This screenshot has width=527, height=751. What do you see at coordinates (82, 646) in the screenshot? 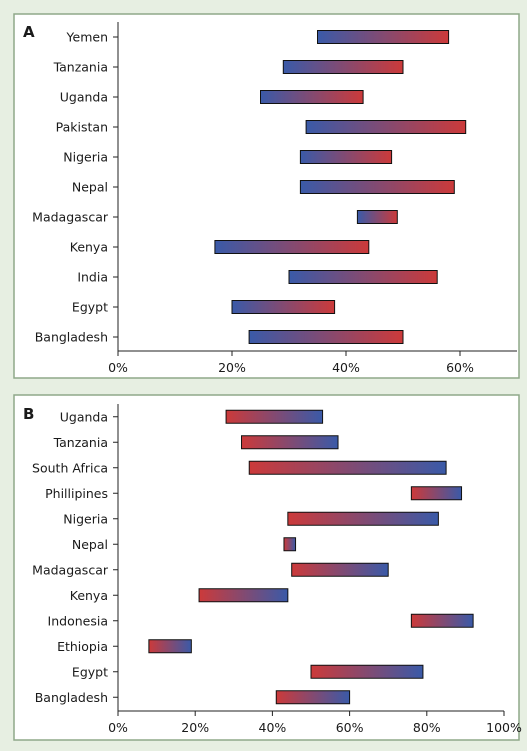
I see `category-label: Ethiopia` at bounding box center [82, 646].